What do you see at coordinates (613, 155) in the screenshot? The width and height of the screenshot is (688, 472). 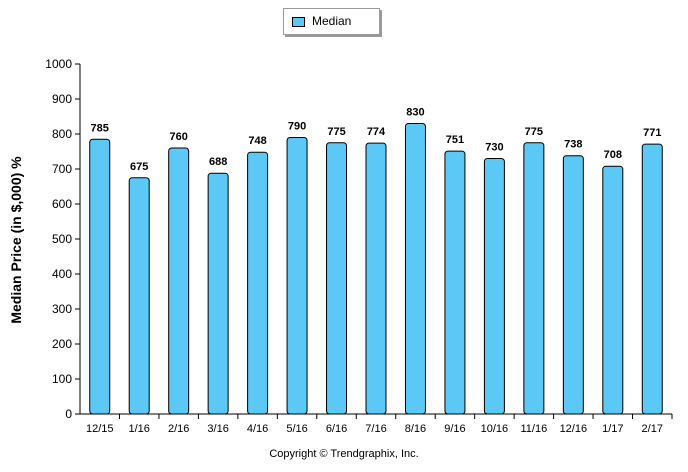 I see `data-label: 708` at bounding box center [613, 155].